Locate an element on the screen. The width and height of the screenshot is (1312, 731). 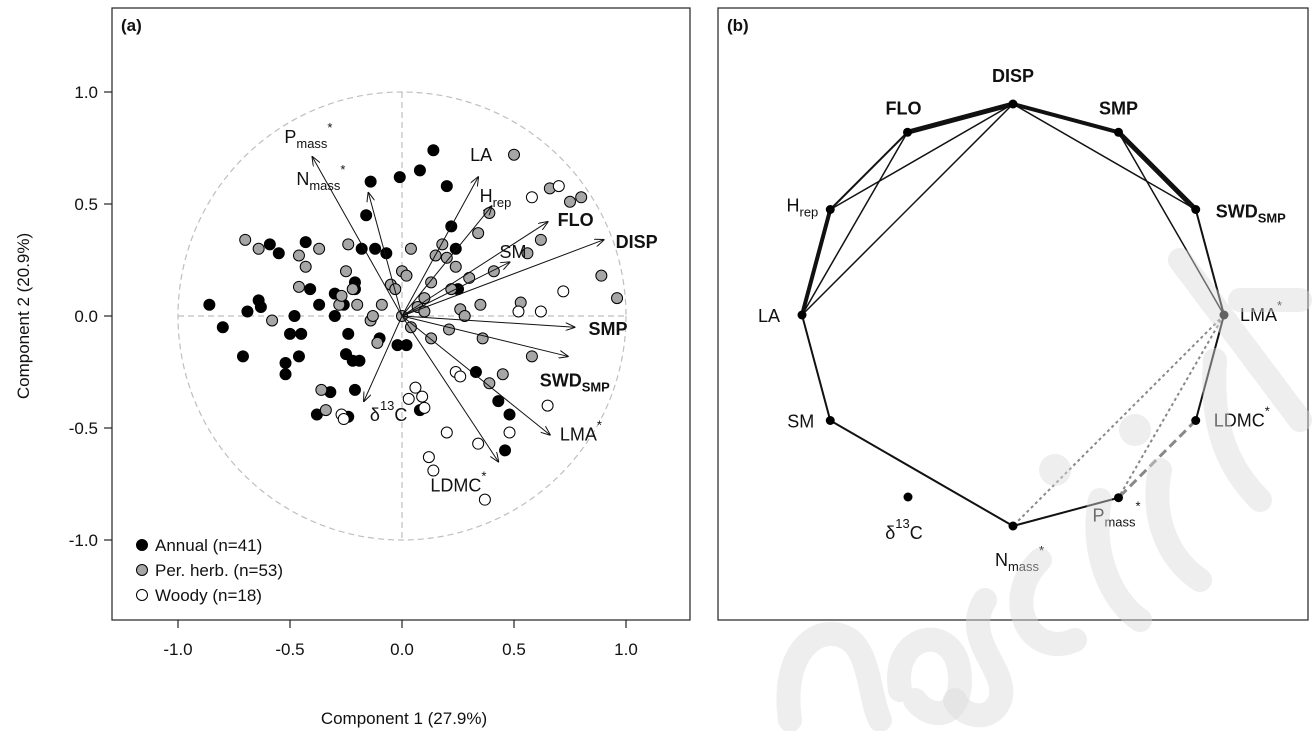
loading-vector-N is located at coordinates (385, 255).